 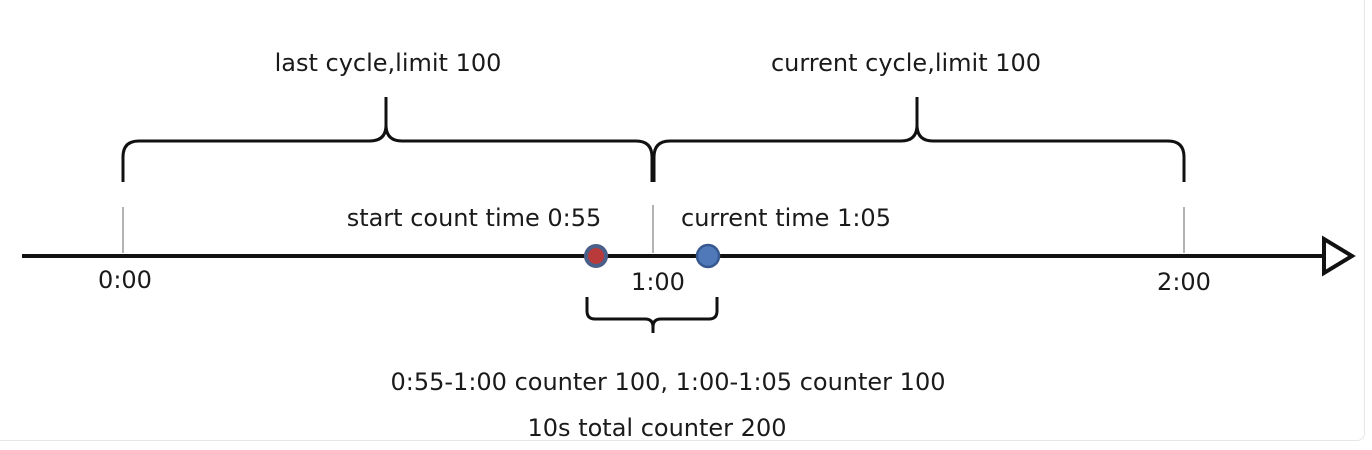 I want to click on timeline-arrowhead, so click(x=1339, y=256).